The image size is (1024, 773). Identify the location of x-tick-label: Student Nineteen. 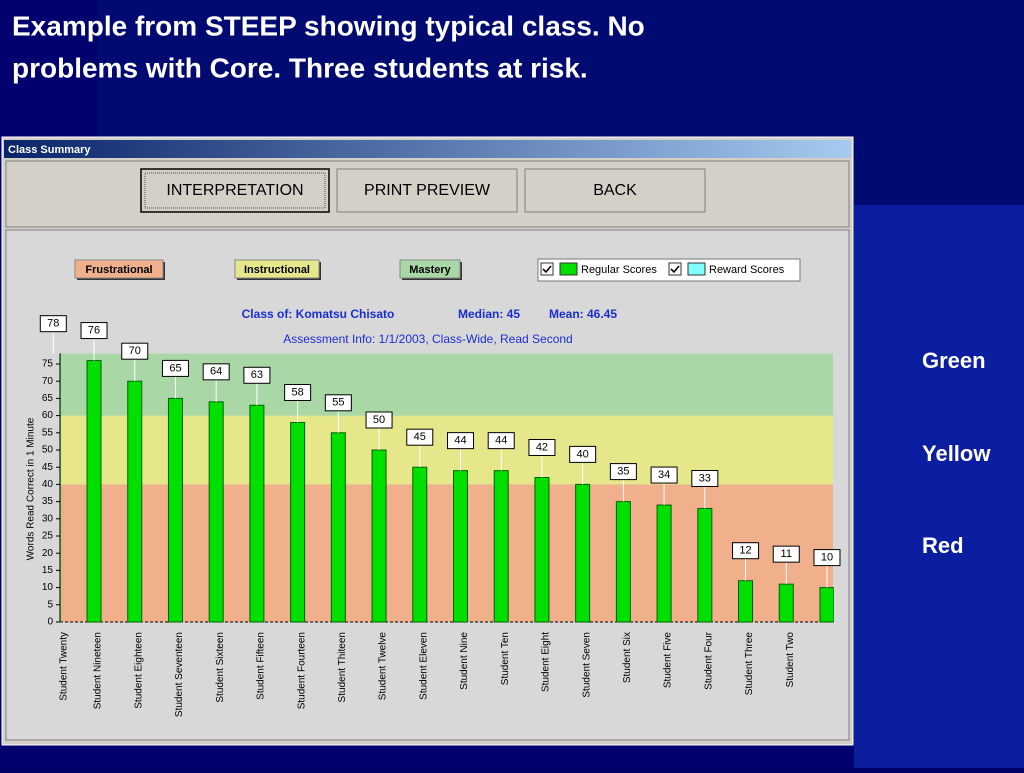
(98, 670).